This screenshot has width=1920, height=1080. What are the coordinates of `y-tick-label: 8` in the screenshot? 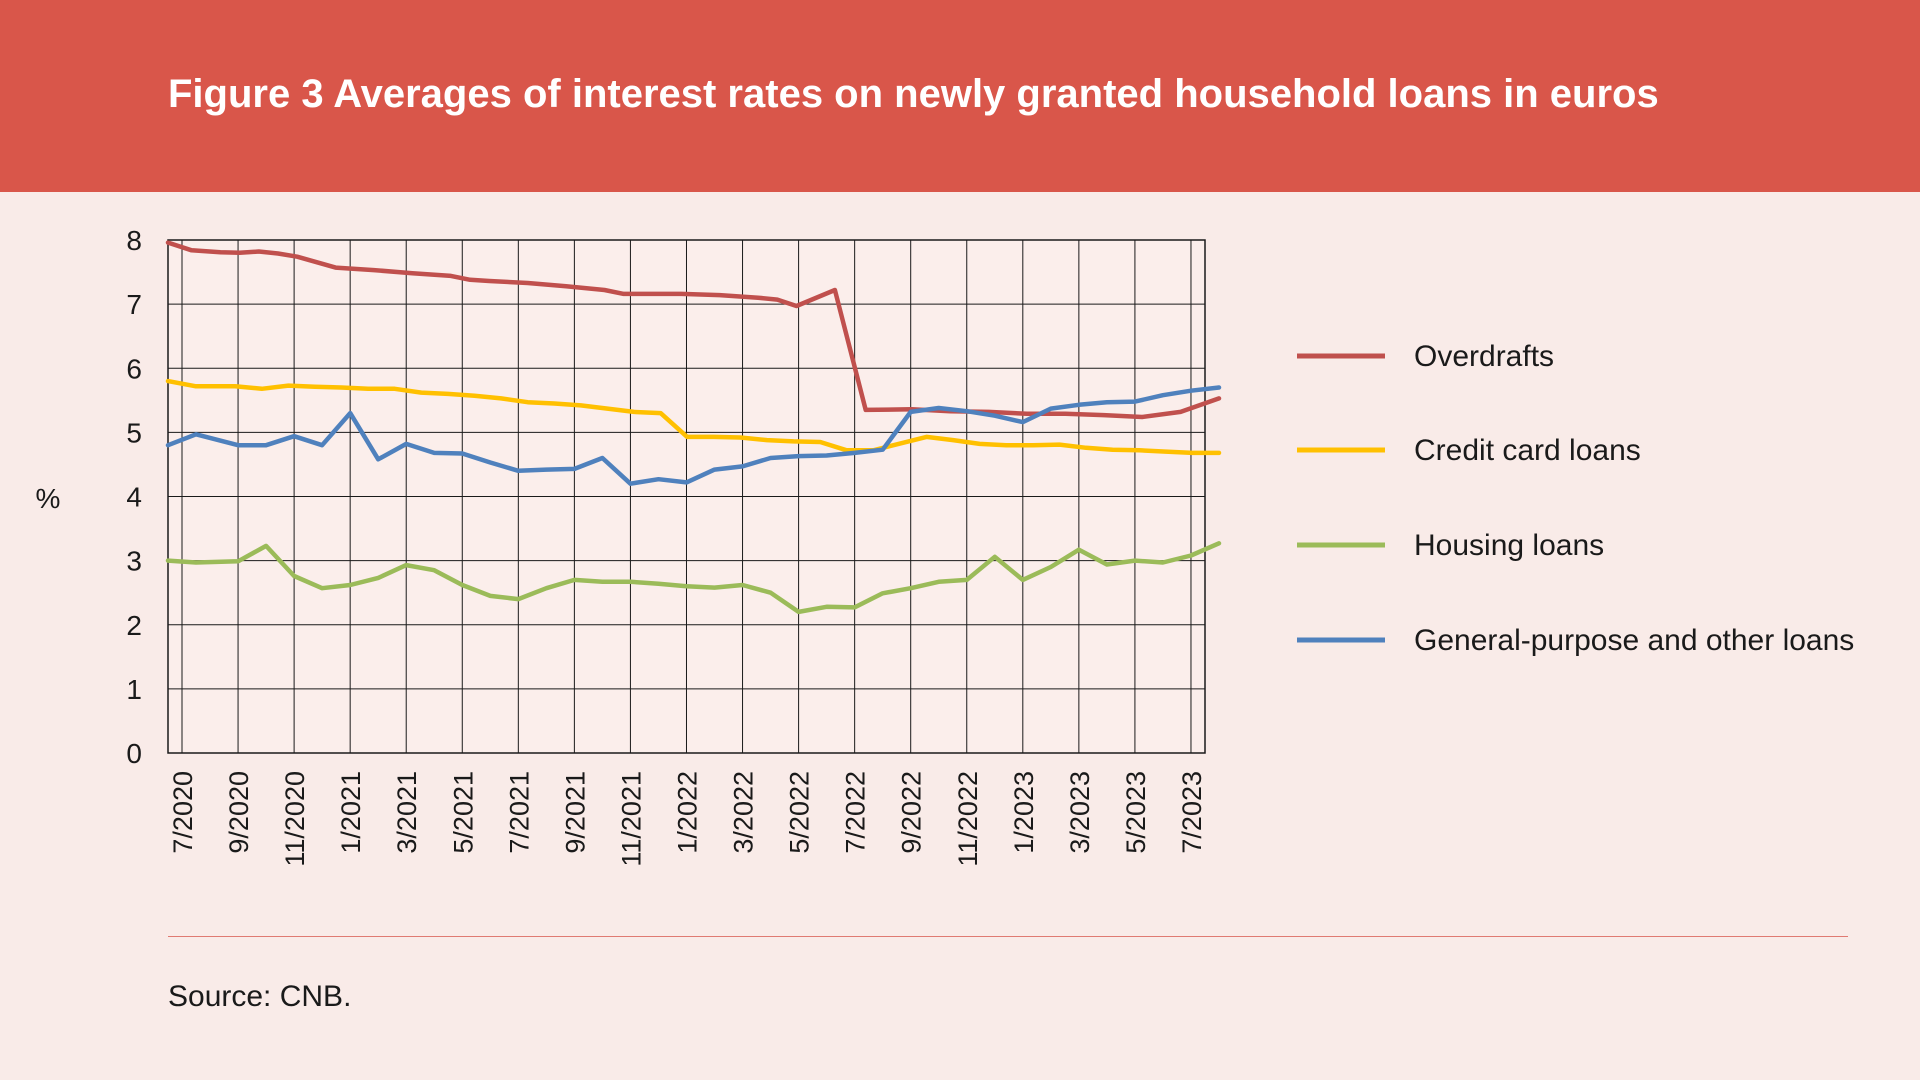 It's located at (134, 240).